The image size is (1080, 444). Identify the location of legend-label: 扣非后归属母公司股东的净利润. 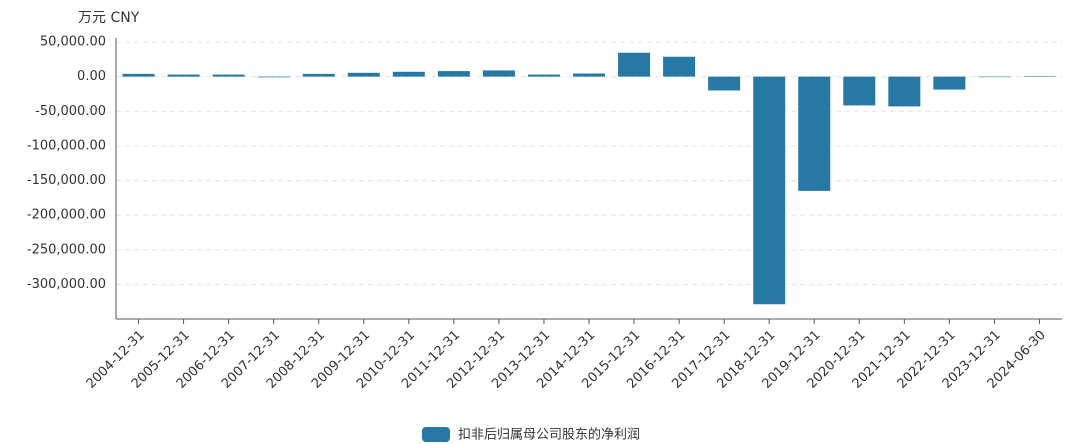
(549, 435).